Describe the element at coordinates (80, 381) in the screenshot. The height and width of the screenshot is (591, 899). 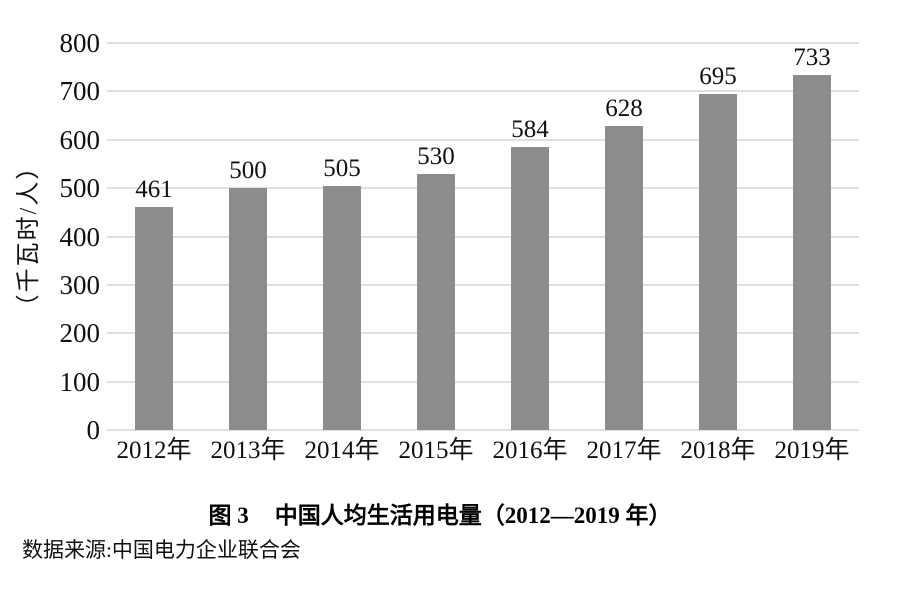
I see `y-tick-label: 100` at that location.